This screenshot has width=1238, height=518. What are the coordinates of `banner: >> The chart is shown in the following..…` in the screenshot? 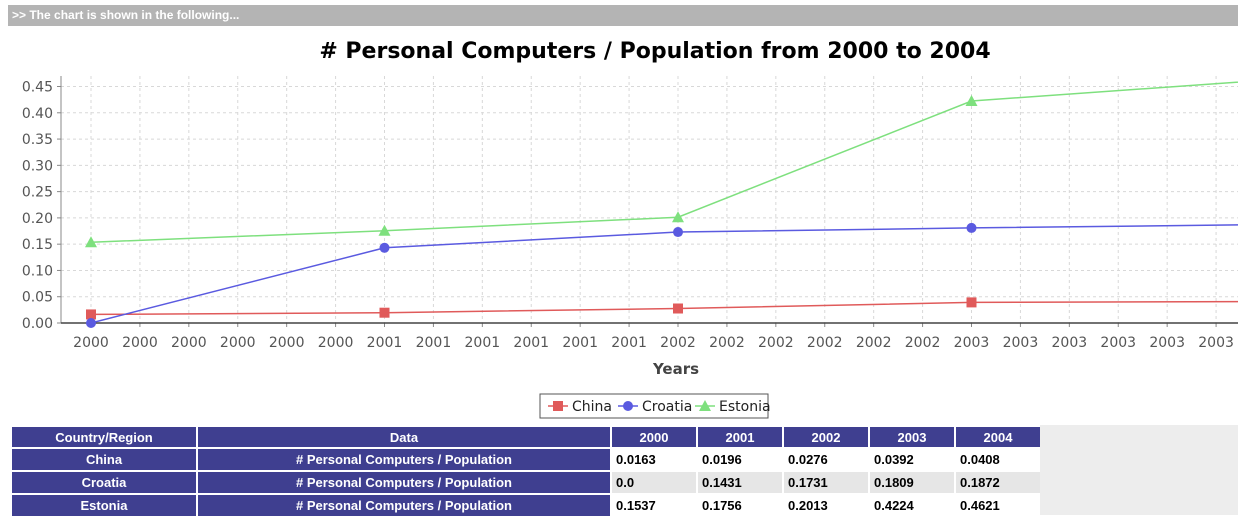 It's located at (623, 15).